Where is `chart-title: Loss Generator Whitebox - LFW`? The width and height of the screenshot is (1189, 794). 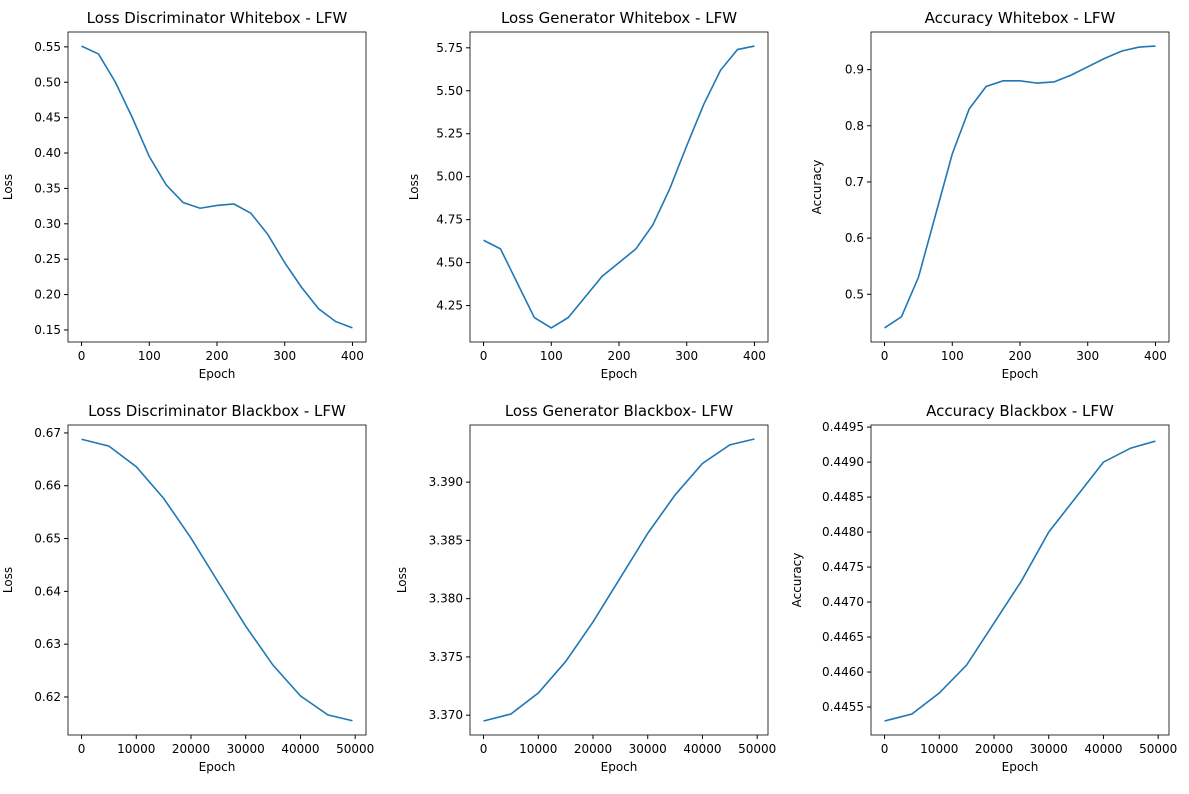
chart-title: Loss Generator Whitebox - LFW is located at coordinates (619, 18).